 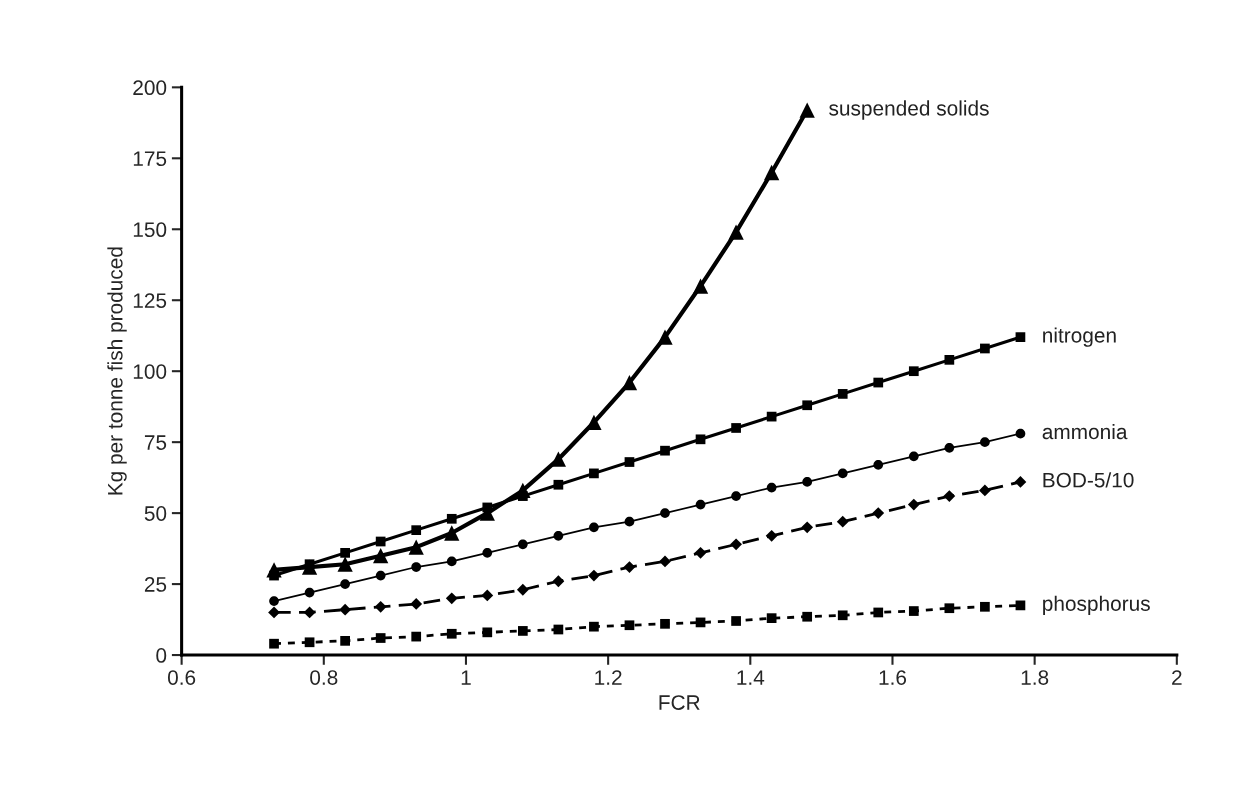 What do you see at coordinates (150, 300) in the screenshot?
I see `y-tick-label: 125` at bounding box center [150, 300].